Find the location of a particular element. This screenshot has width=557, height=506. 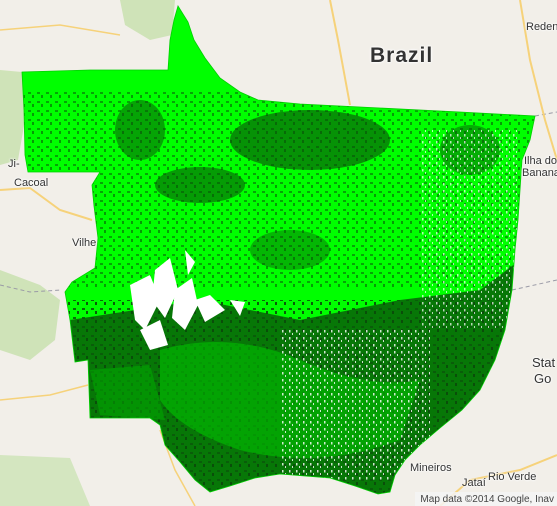

road-north is located at coordinates (340, 53).